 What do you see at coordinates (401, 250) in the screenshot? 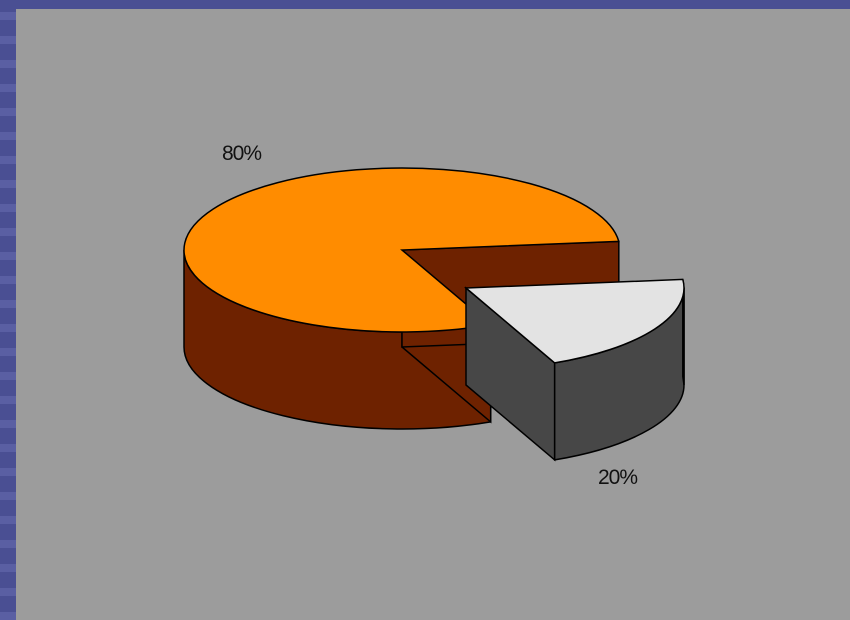
I see `slice-80-top` at bounding box center [401, 250].